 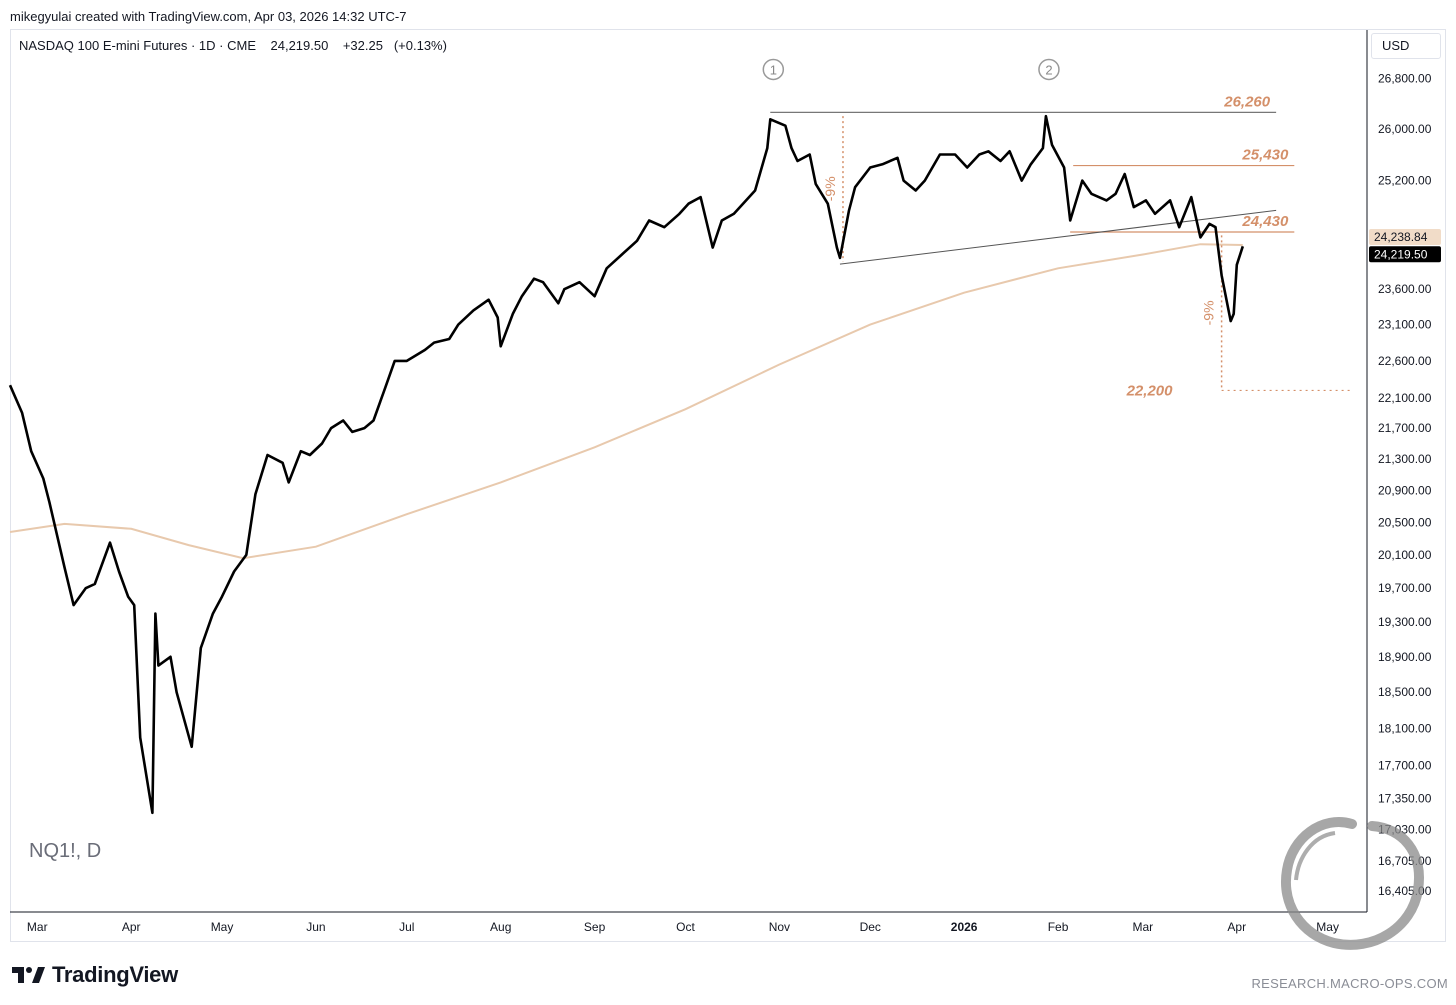 What do you see at coordinates (1247, 101) in the screenshot?
I see `level-label: 26,260` at bounding box center [1247, 101].